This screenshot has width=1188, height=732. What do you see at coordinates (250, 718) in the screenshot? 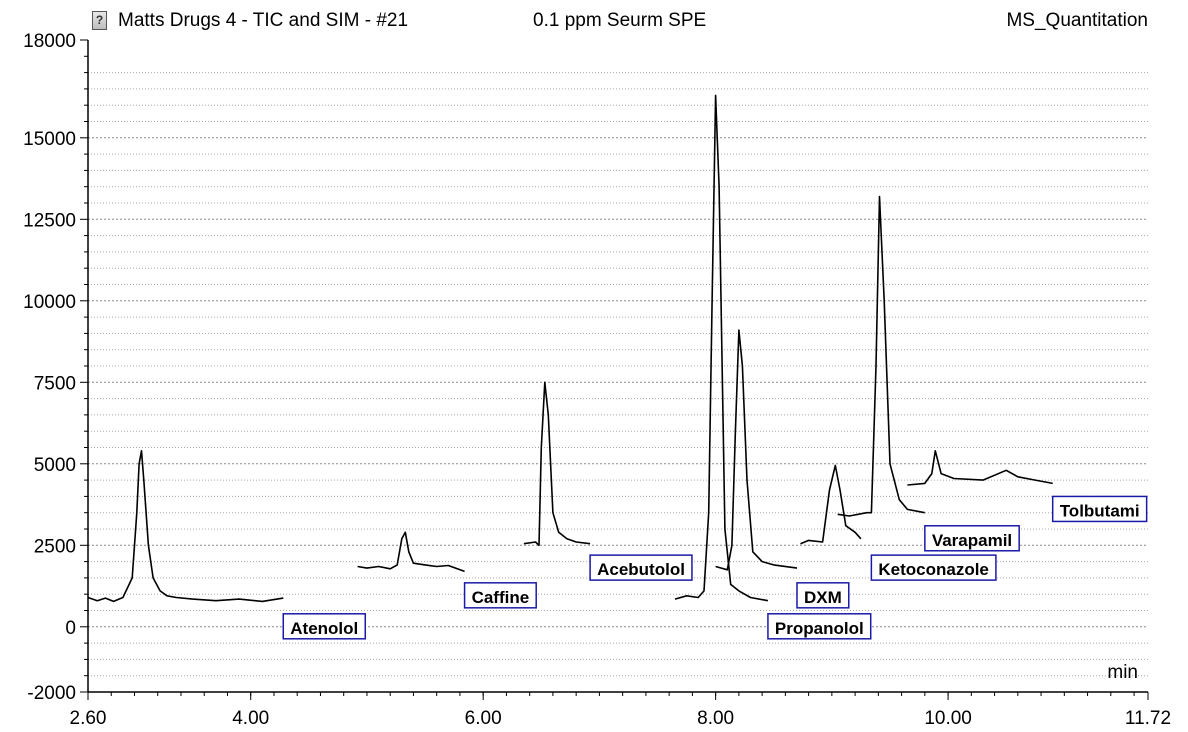
I see `x-tick-label: 4.00` at bounding box center [250, 718].